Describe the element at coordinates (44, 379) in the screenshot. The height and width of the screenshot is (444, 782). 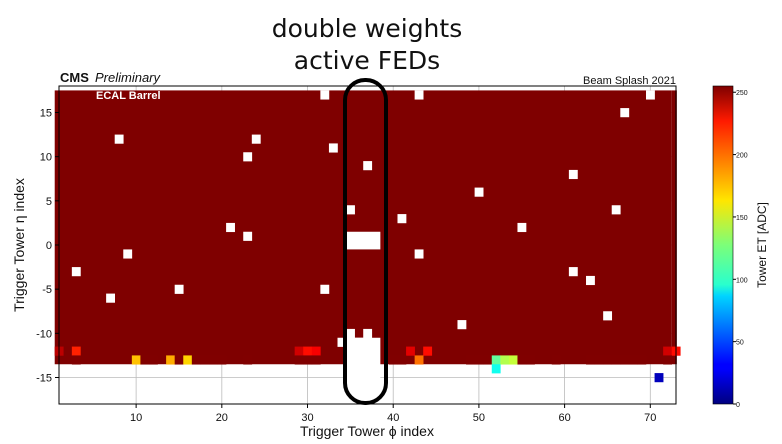
I see `y-tick-label: -15` at that location.